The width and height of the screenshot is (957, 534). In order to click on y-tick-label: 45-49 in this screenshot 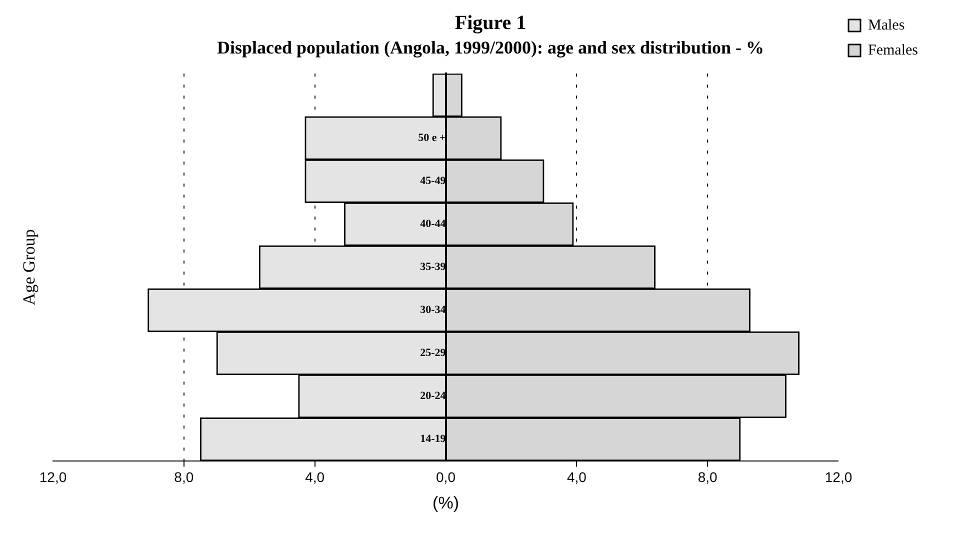, I will do `click(433, 181)`.